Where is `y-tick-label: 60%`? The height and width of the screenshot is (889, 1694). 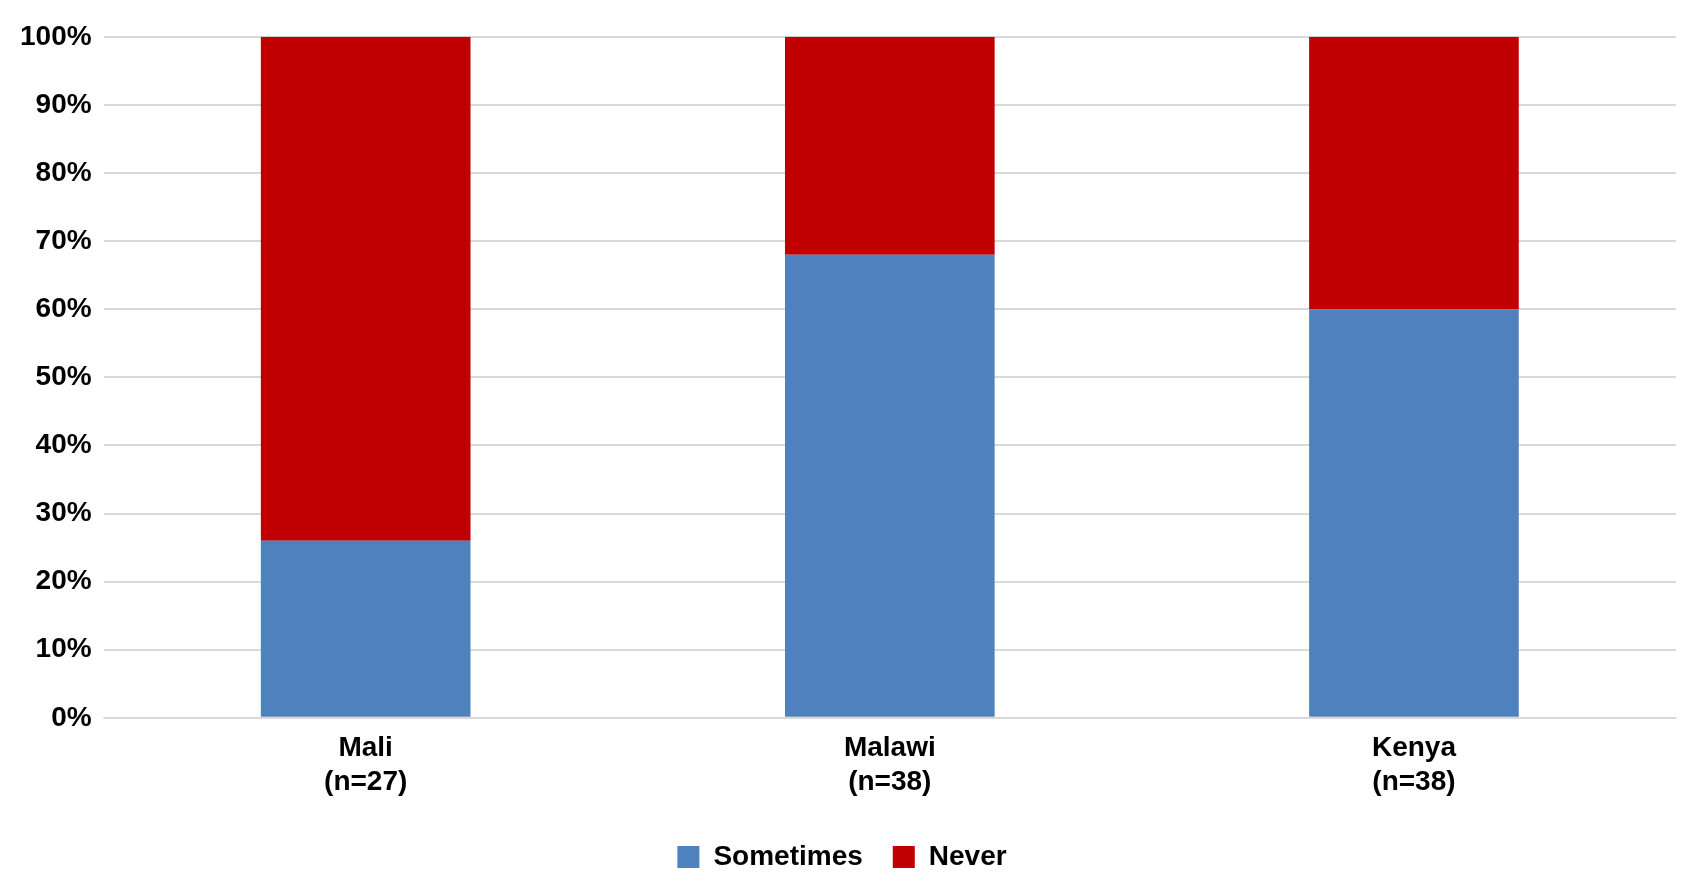
y-tick-label: 60% is located at coordinates (63, 307).